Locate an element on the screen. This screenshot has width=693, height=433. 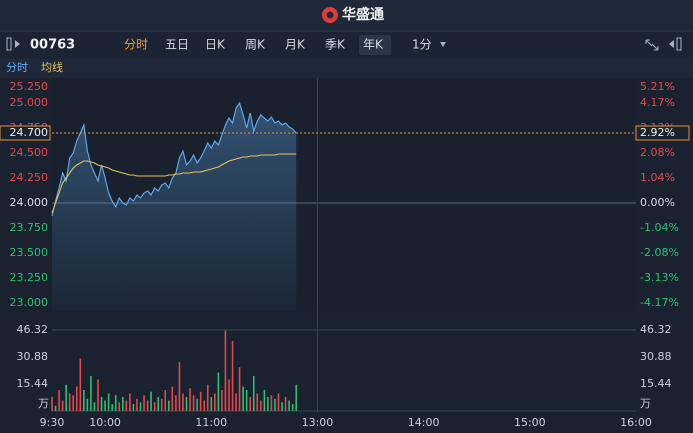
unit-label: 万 is located at coordinates (43, 403).